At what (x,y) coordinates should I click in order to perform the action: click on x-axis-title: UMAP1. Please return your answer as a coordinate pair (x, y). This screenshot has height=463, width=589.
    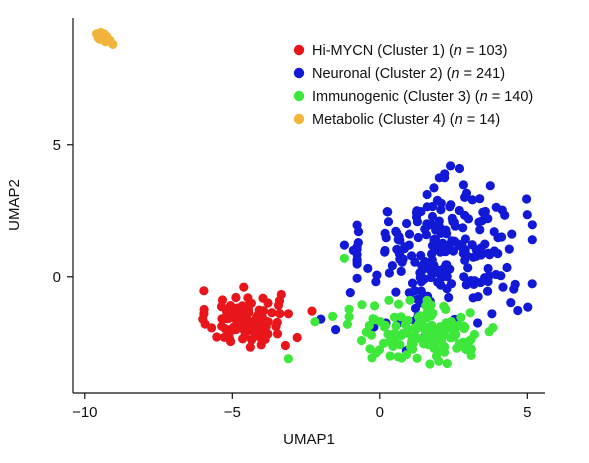
    Looking at the image, I should click on (309, 439).